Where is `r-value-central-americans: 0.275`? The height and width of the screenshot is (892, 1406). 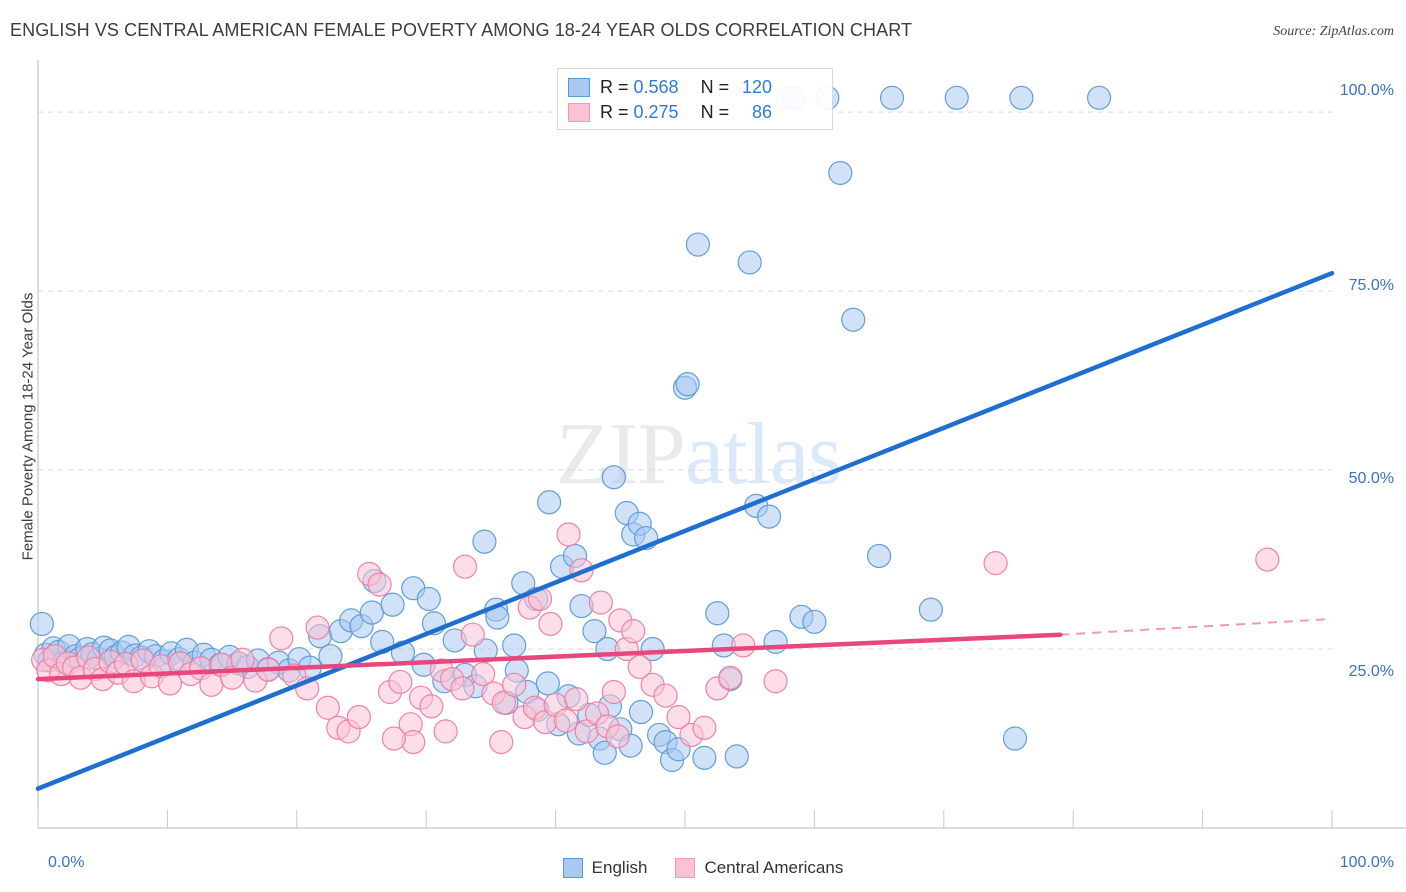
r-value-central-americans: 0.275 is located at coordinates (656, 112).